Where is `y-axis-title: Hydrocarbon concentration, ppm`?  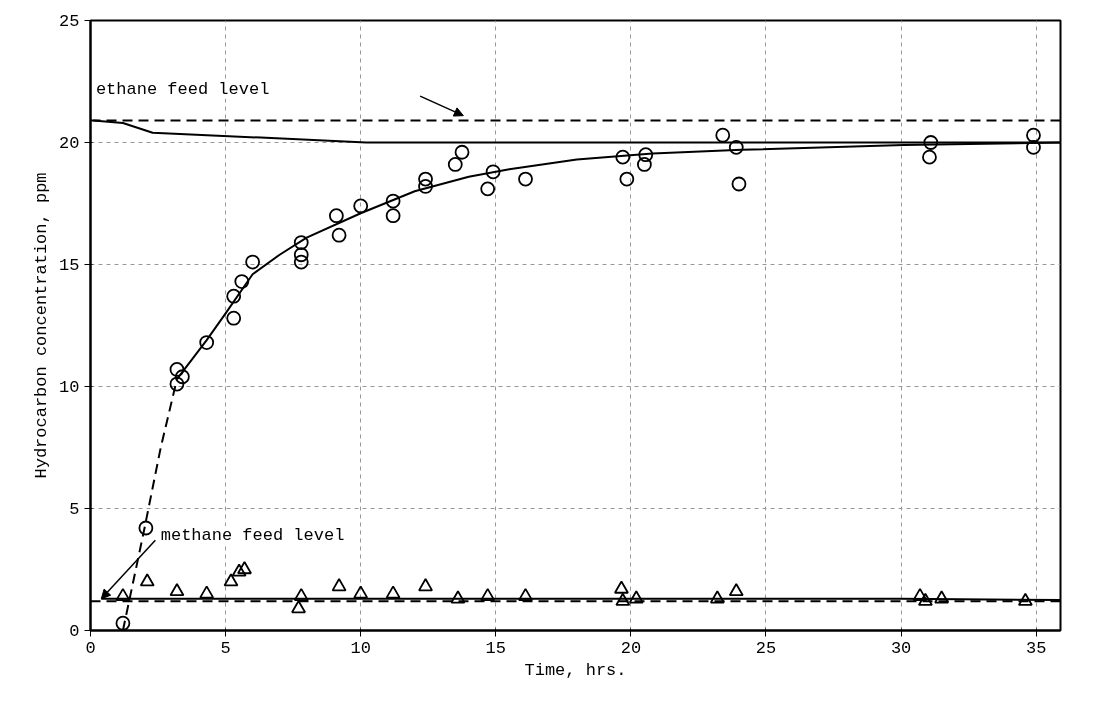
y-axis-title: Hydrocarbon concentration, ppm is located at coordinates (42, 325).